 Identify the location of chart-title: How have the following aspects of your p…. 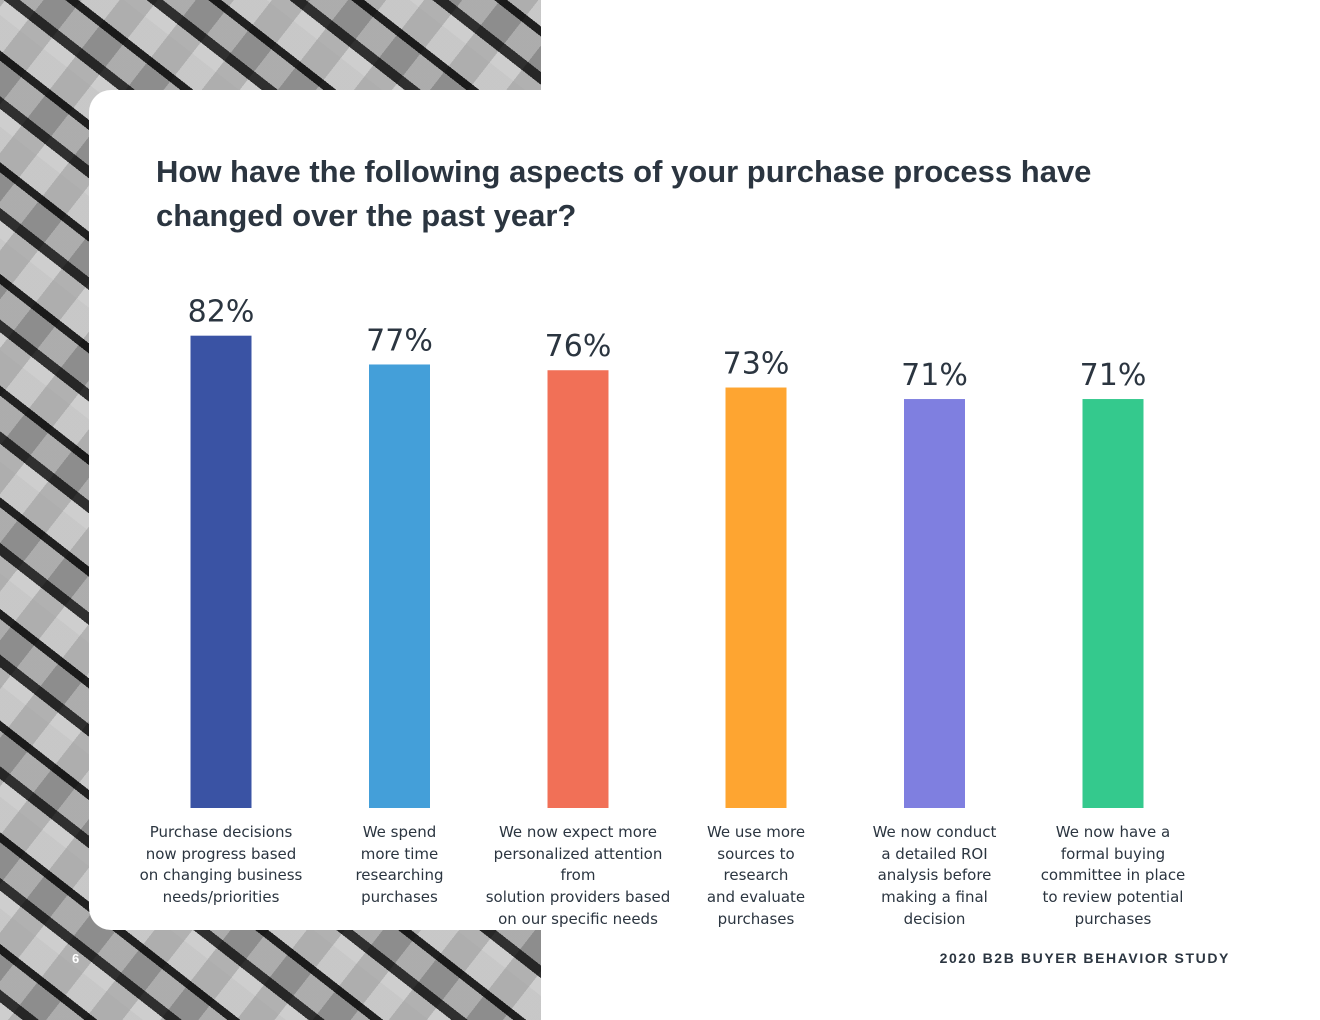
(624, 193).